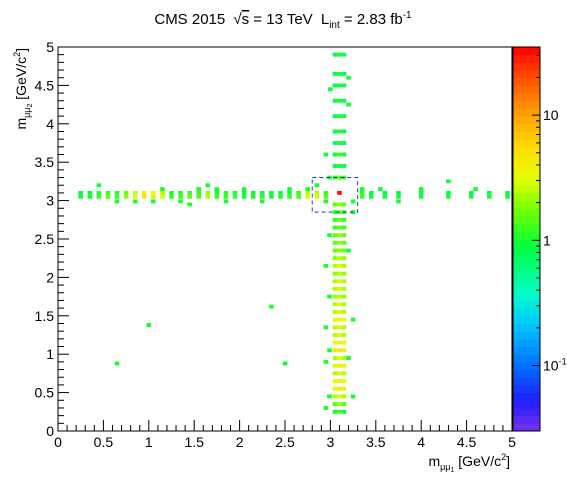 The width and height of the screenshot is (567, 480). I want to click on y-tick-label: 1.5, so click(45, 316).